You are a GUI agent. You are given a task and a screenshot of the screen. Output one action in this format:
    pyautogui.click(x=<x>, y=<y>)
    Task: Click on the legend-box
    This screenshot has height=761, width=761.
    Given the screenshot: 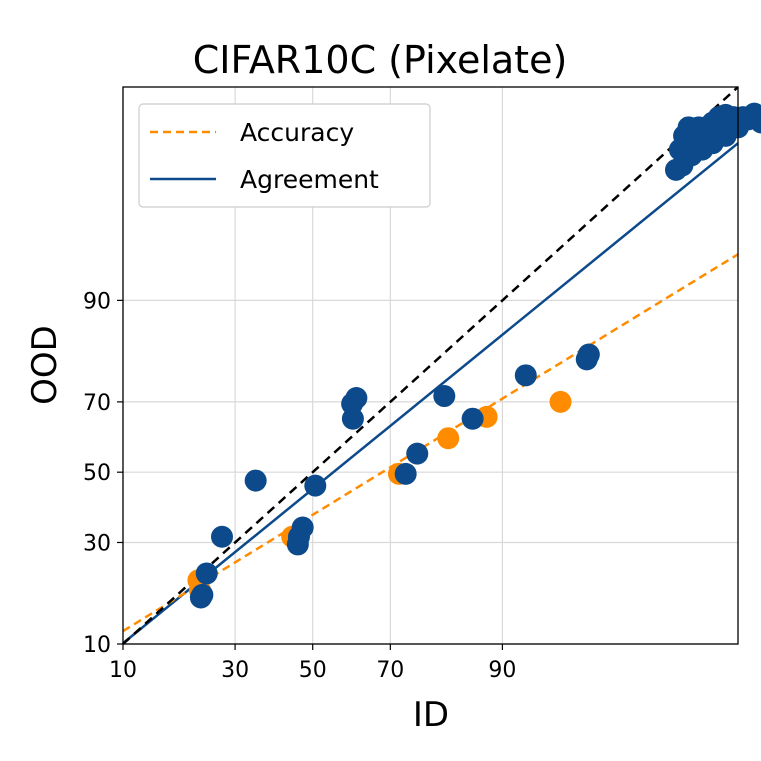 What is the action you would take?
    pyautogui.click(x=284, y=155)
    